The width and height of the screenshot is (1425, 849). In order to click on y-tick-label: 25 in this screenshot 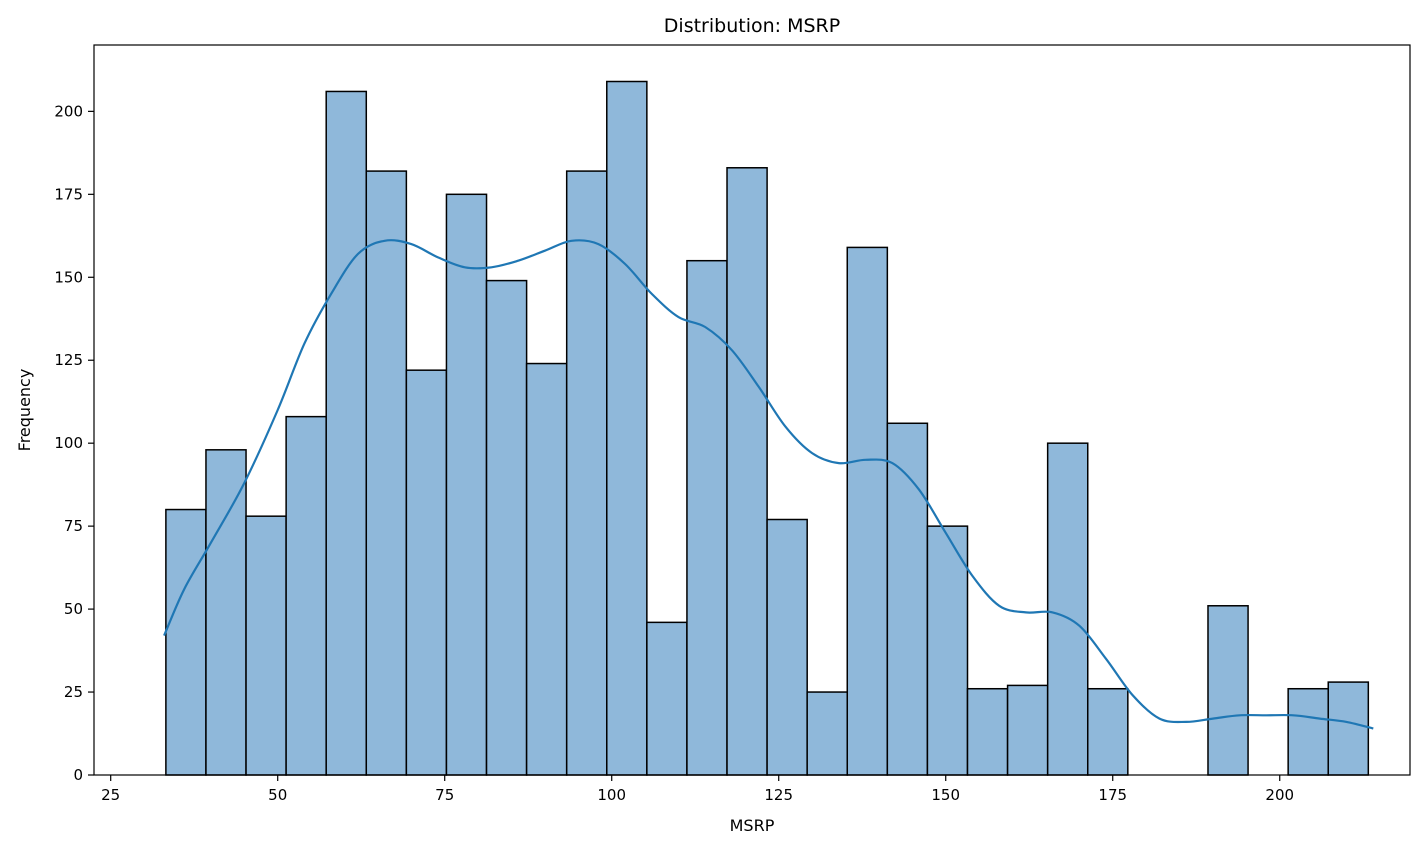, I will do `click(73, 692)`.